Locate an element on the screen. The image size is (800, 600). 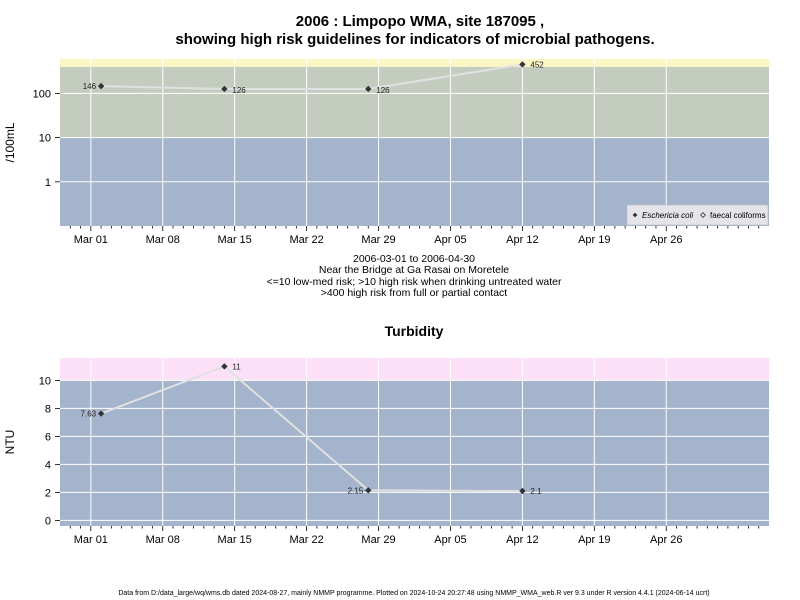
legend-faecal-marker is located at coordinates (703, 215).